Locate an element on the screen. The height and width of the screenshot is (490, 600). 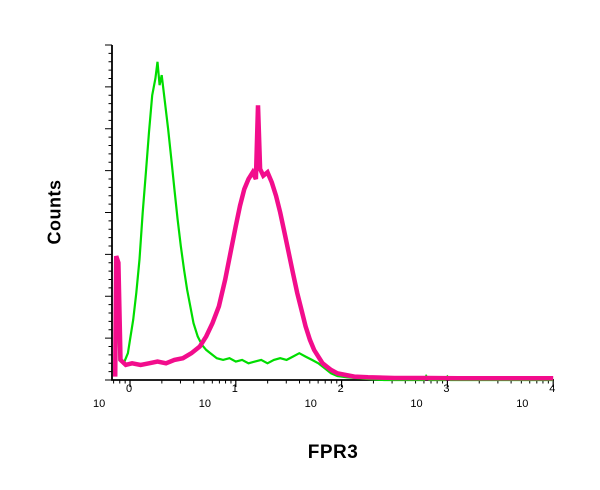
x-tick-exponent: 0 is located at coordinates (129, 389).